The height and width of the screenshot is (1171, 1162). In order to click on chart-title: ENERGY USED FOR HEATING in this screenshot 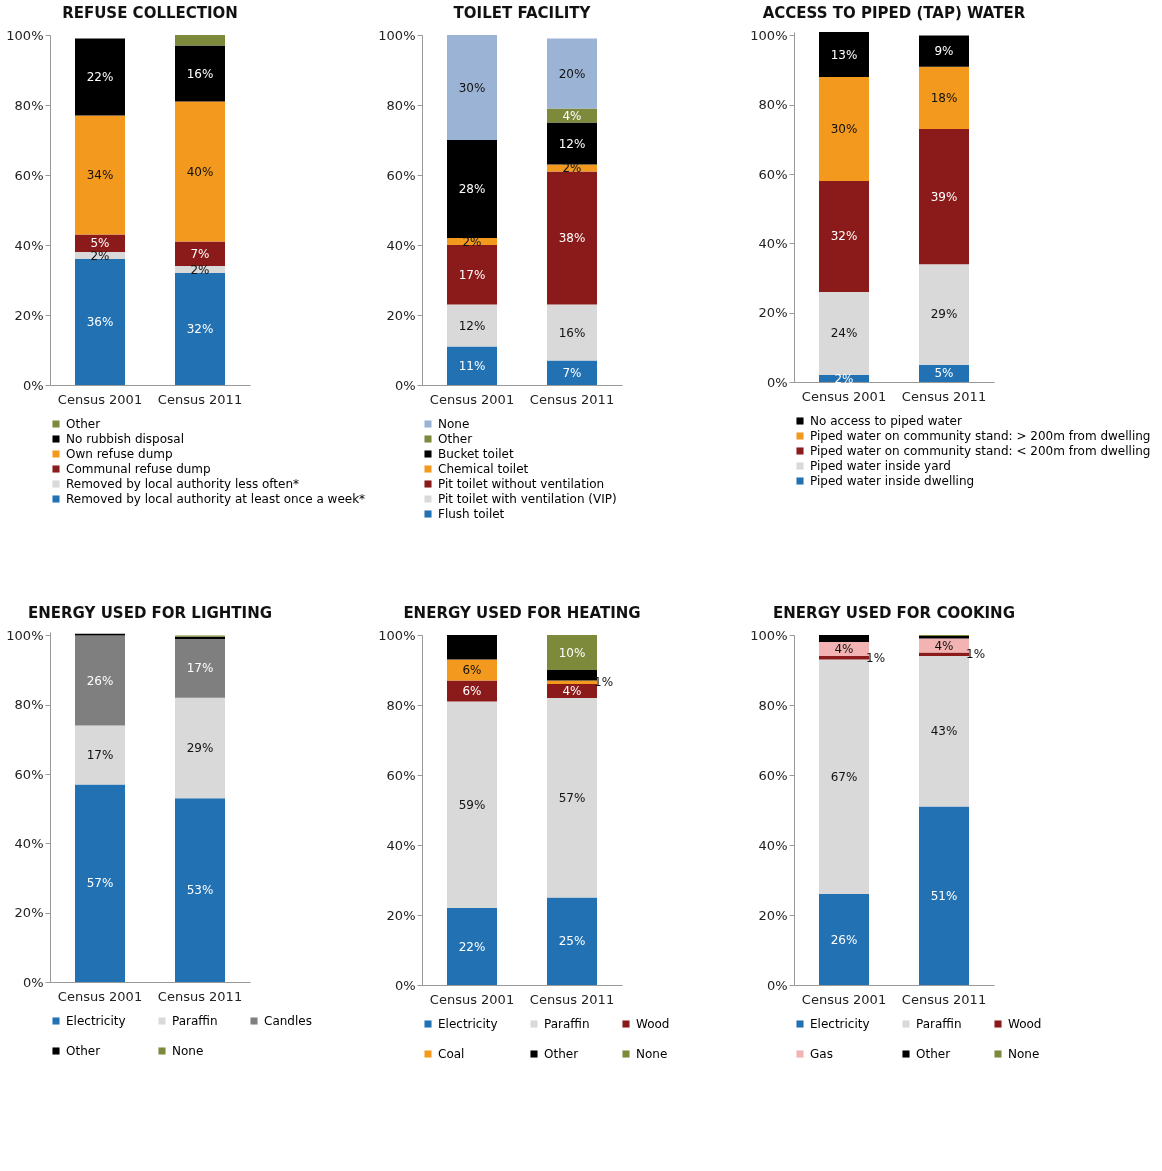, I will do `click(522, 613)`.